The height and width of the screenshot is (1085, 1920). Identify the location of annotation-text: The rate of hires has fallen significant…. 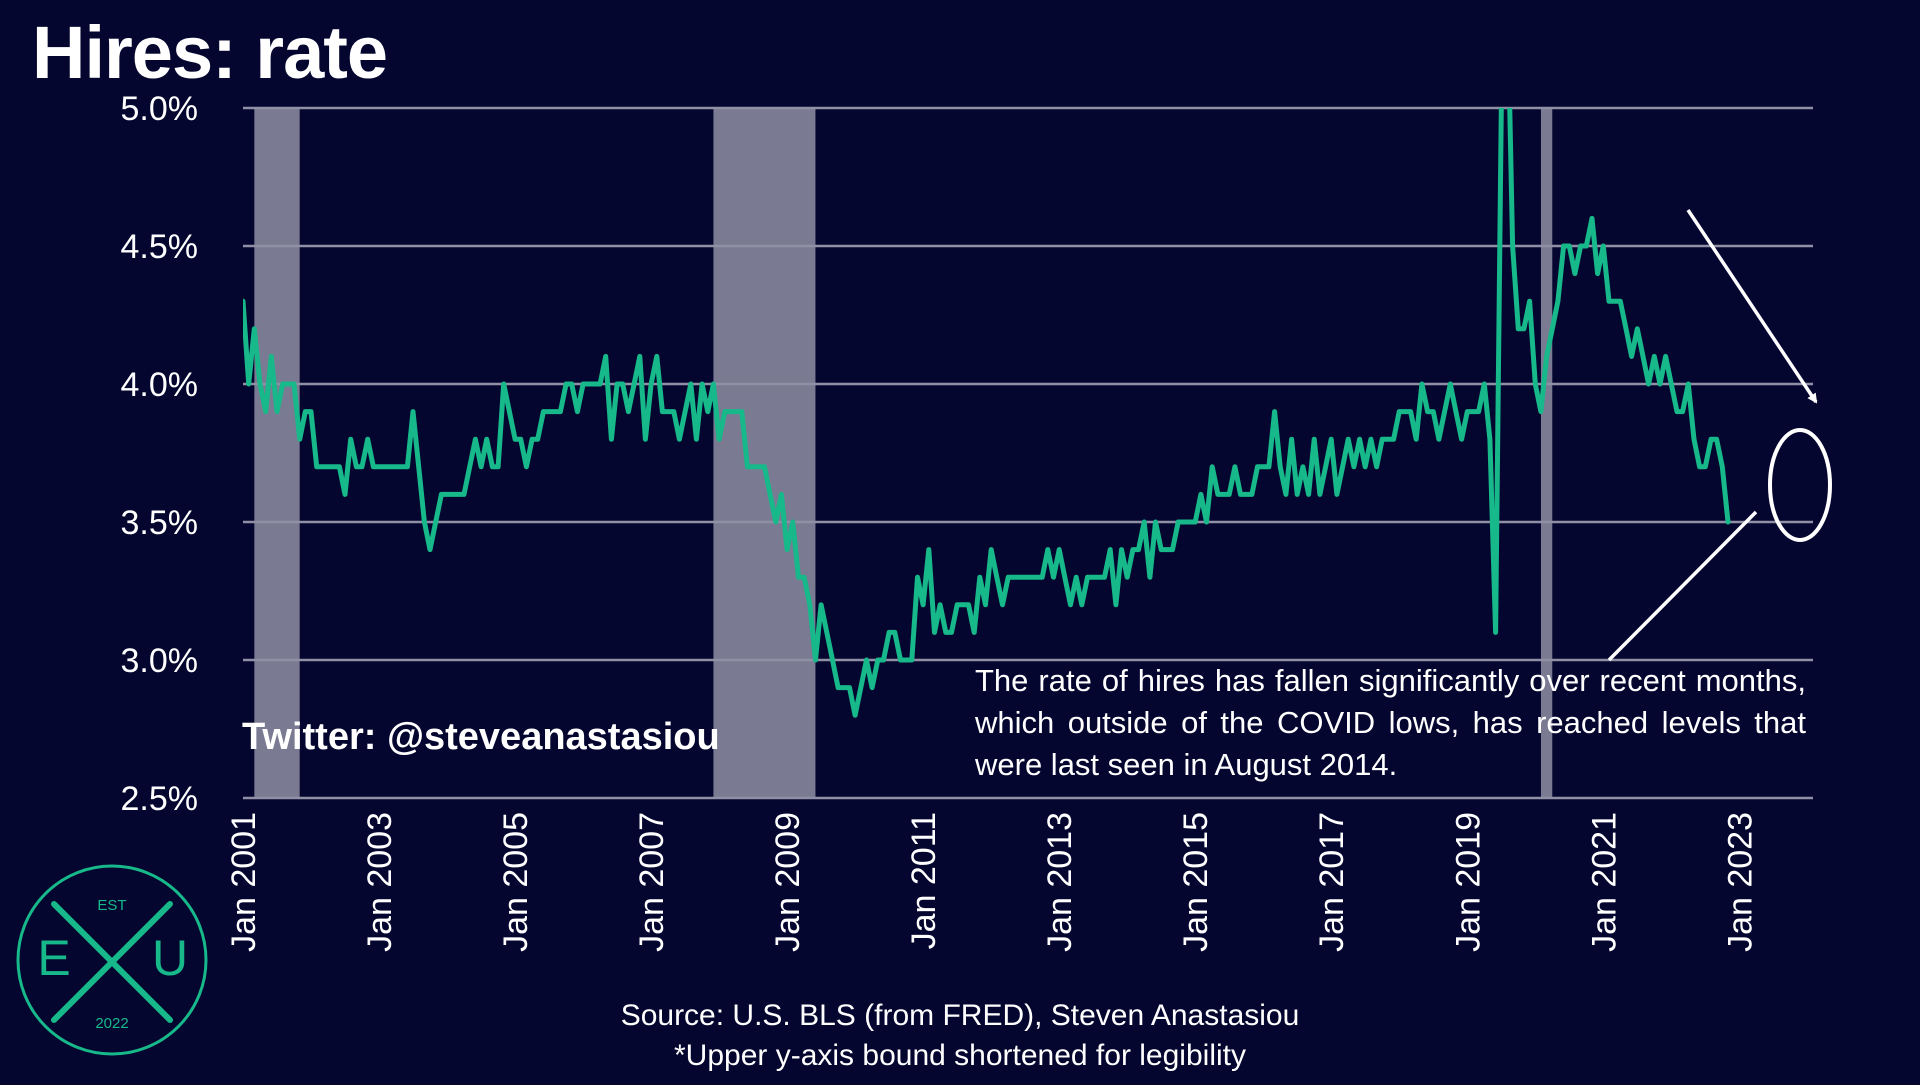
(1390, 722).